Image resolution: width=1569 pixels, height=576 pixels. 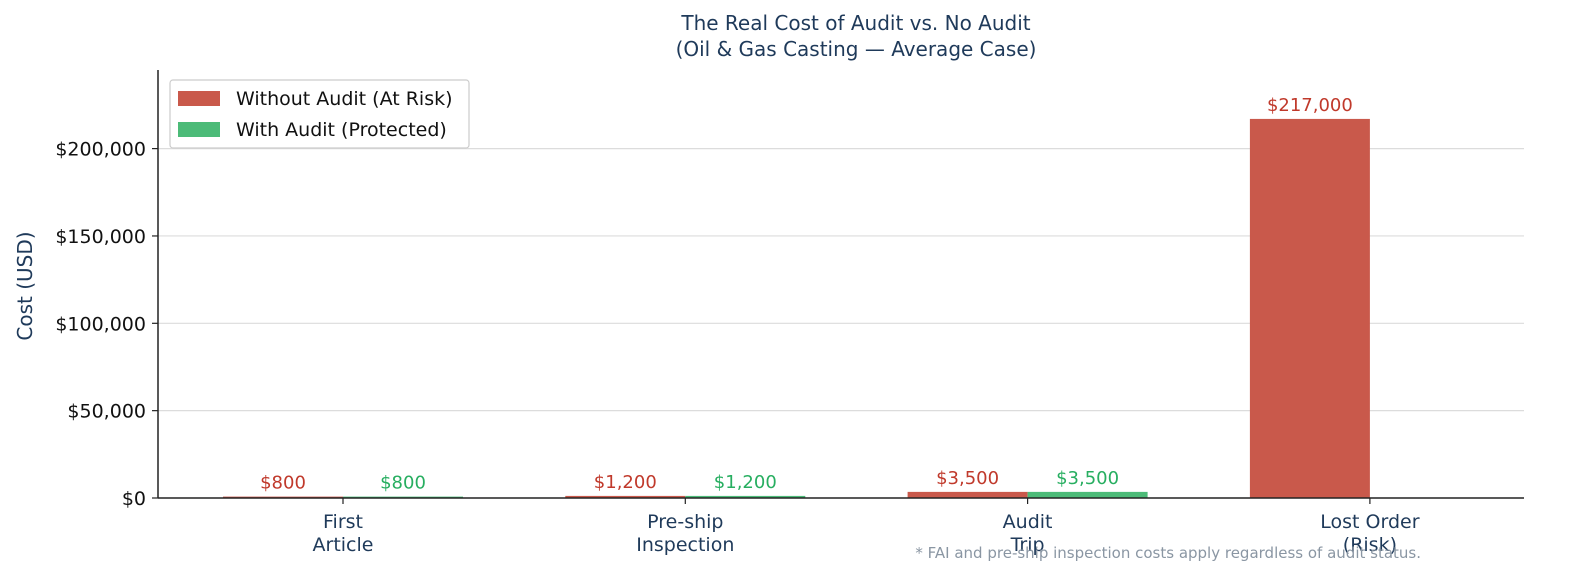 What do you see at coordinates (1027, 545) in the screenshot?
I see `x-tick-label: Trip` at bounding box center [1027, 545].